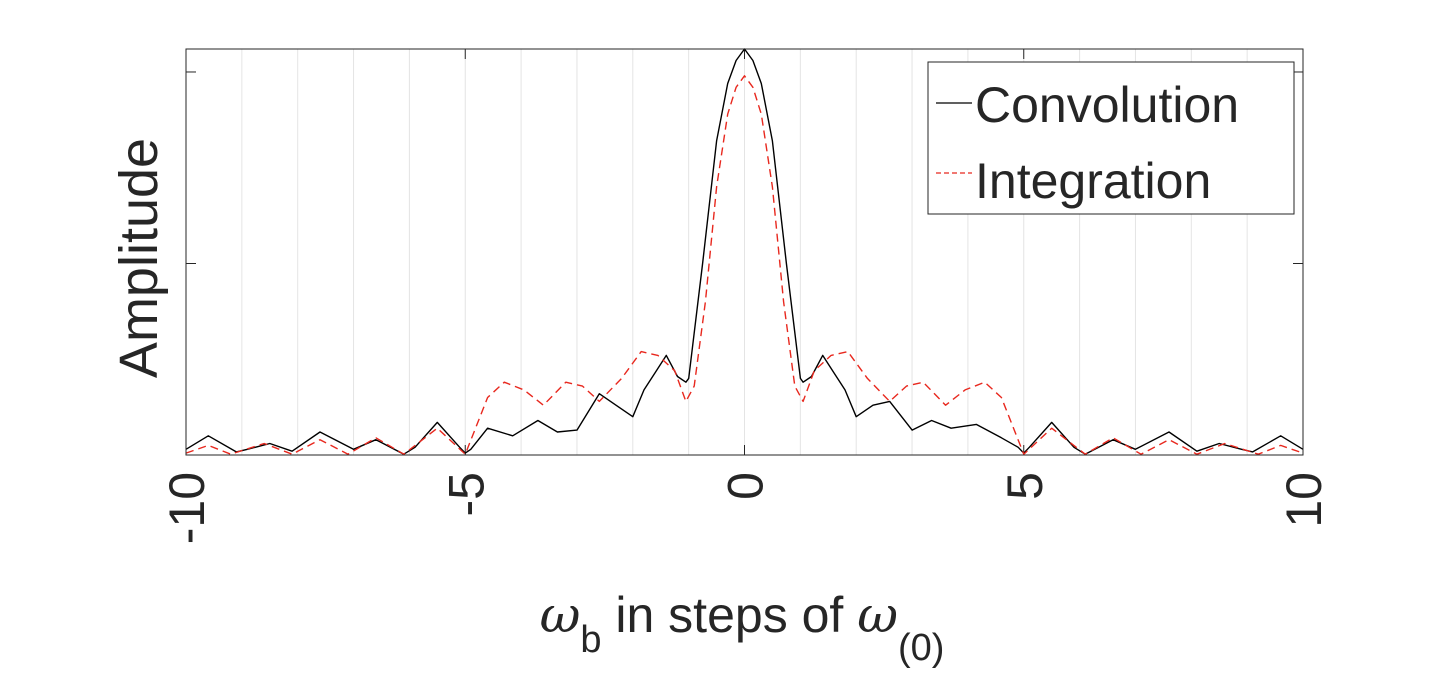 This screenshot has width=1440, height=695. What do you see at coordinates (1025, 486) in the screenshot?
I see `x-tick-label: 5` at bounding box center [1025, 486].